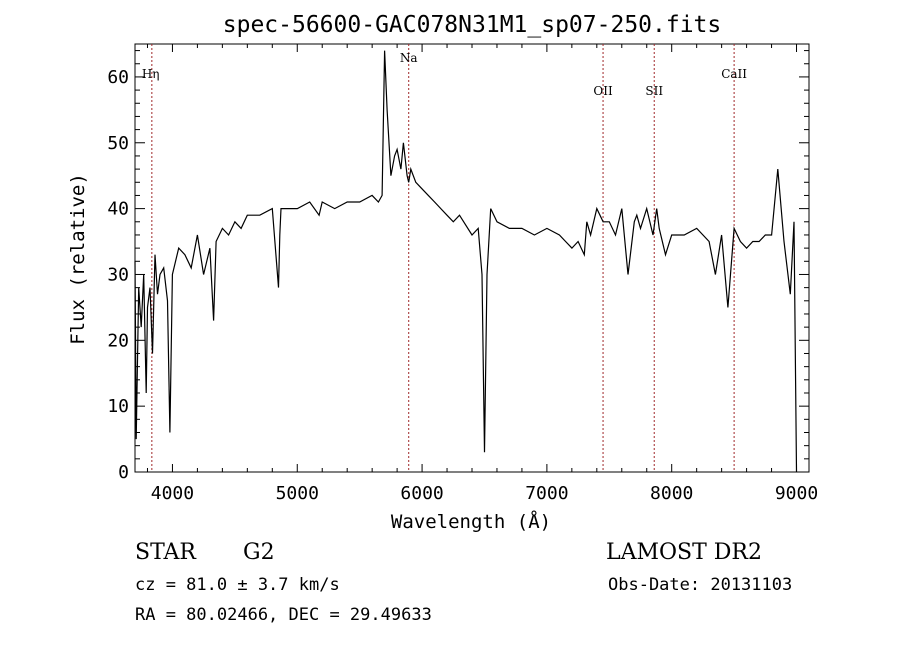  Describe the element at coordinates (118, 77) in the screenshot. I see `y-tick-label: 60` at that location.